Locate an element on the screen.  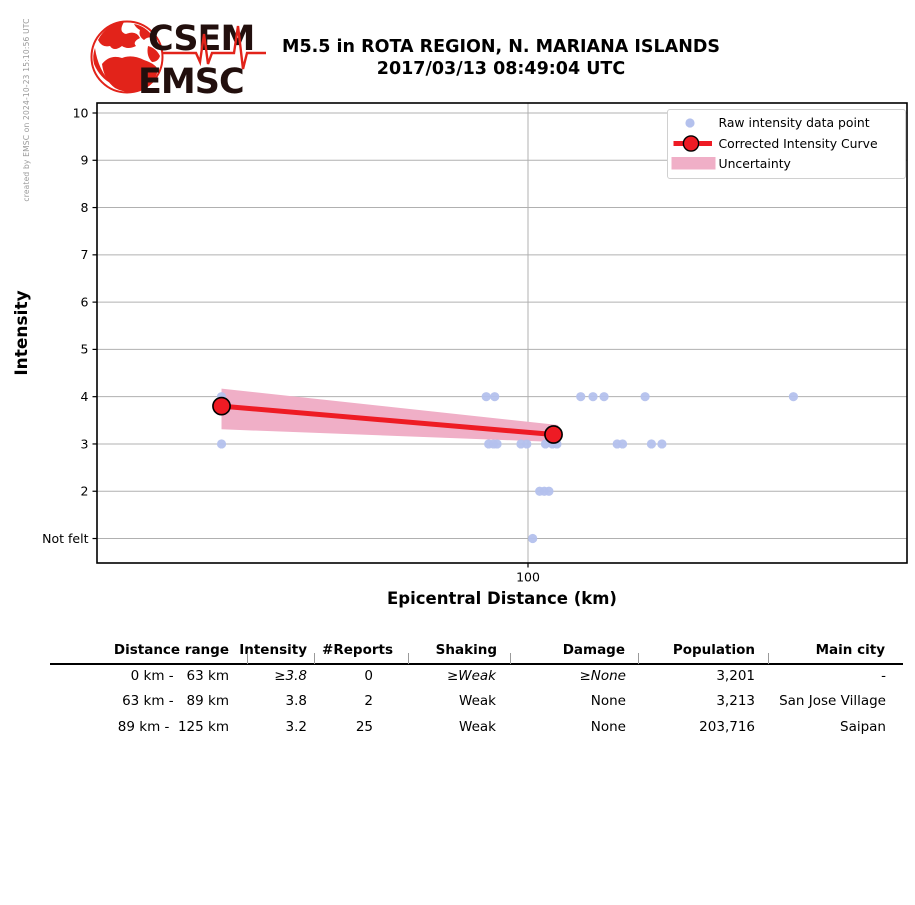
cell-main-city: - is located at coordinates (883, 676).